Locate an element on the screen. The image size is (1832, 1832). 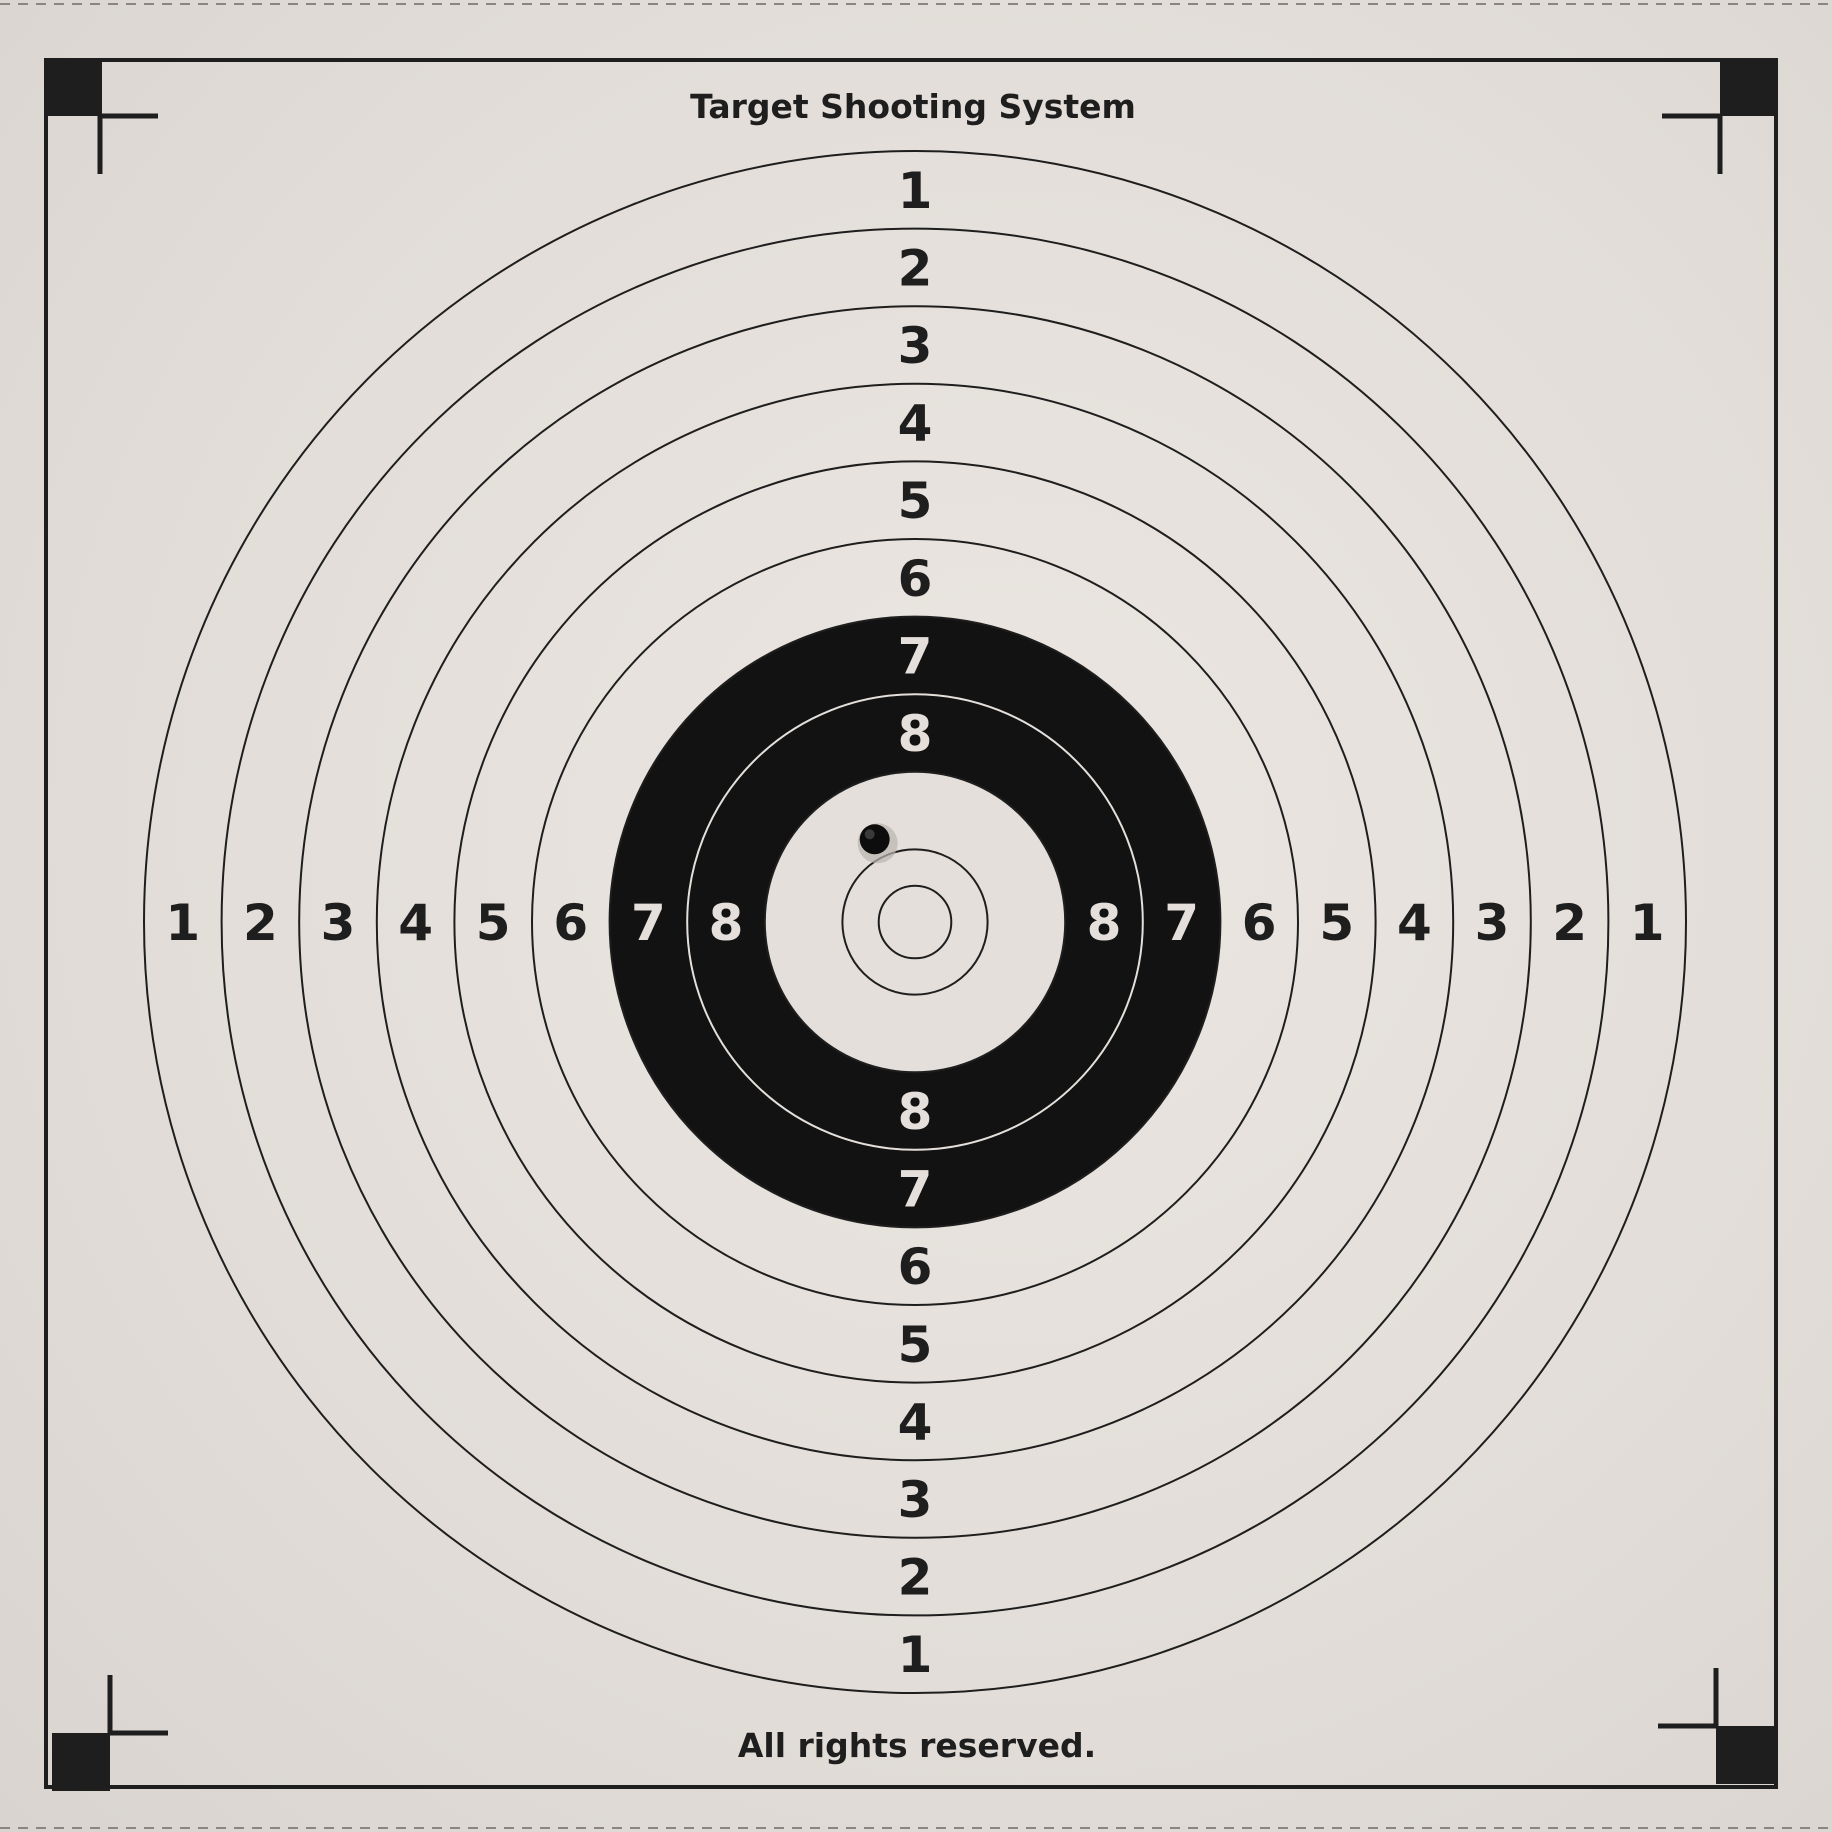
ring-inner-ten-outline is located at coordinates (915, 922).